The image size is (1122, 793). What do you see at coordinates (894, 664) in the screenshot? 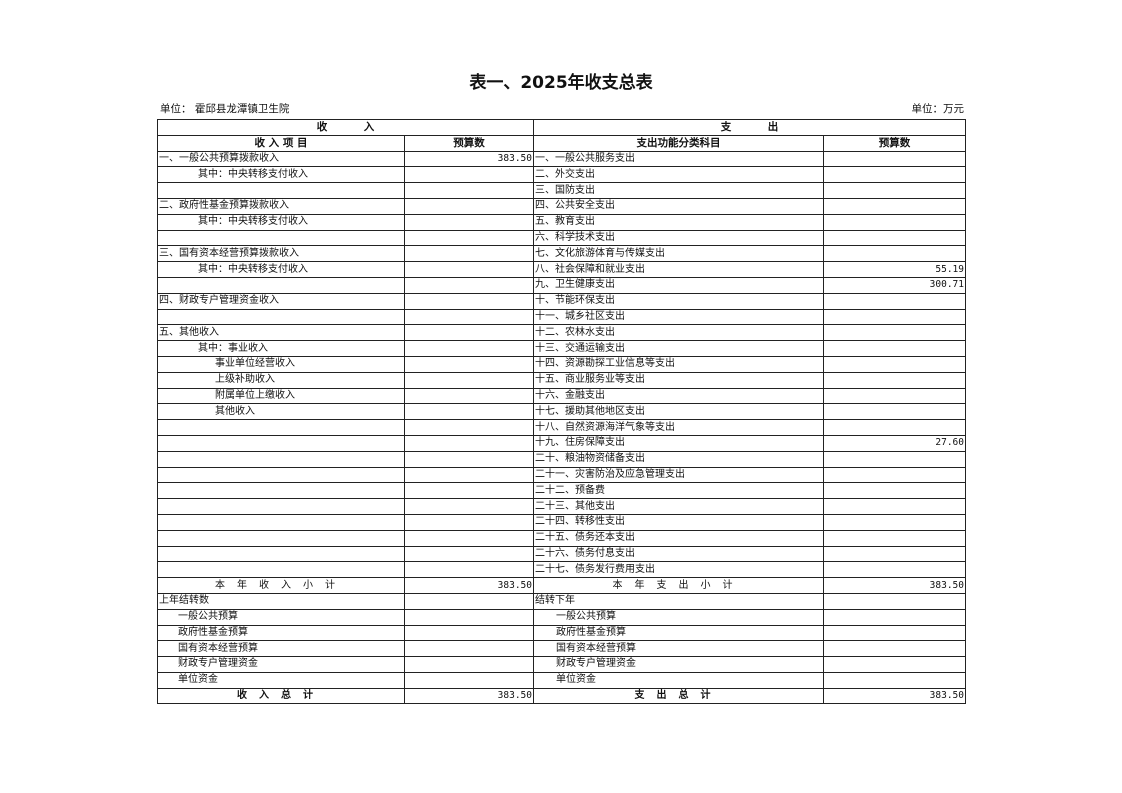
I see `expense-carry-value` at bounding box center [894, 664].